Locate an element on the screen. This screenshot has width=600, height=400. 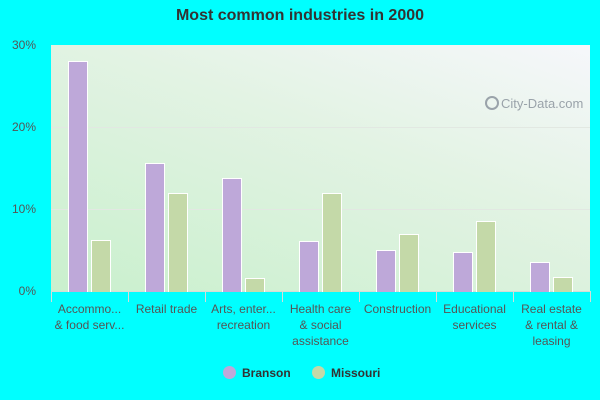
x-tick-label: Construction is located at coordinates (397, 309).